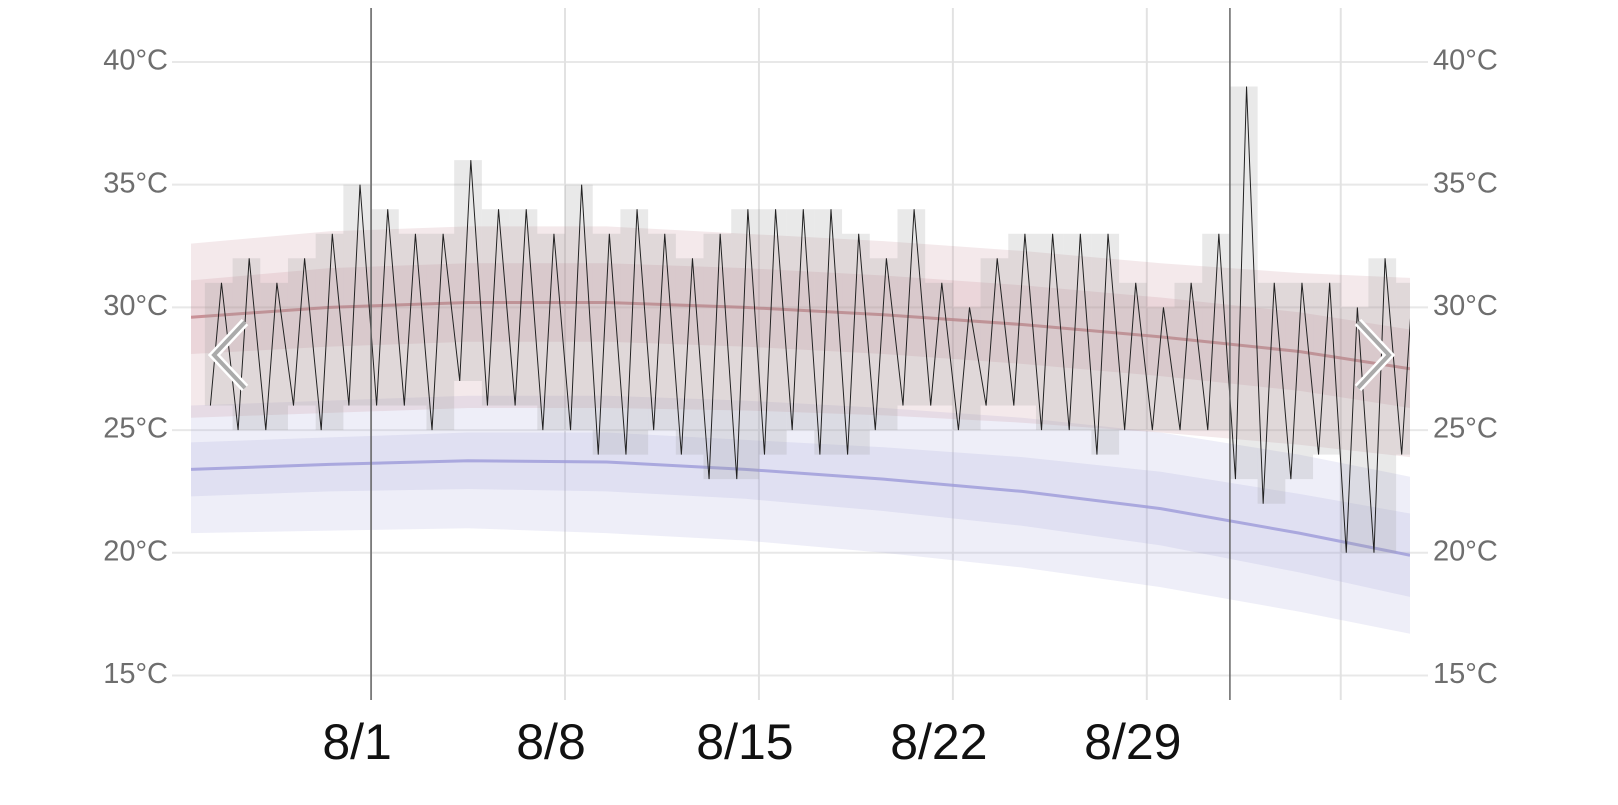 The image size is (1618, 805). I want to click on y2-tick-label: 40°C, so click(1465, 61).